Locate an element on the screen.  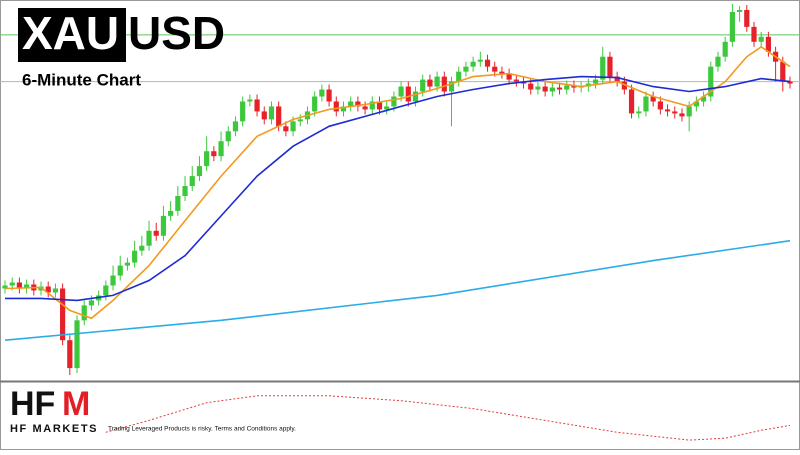
title-right: USD is located at coordinates (176, 33).